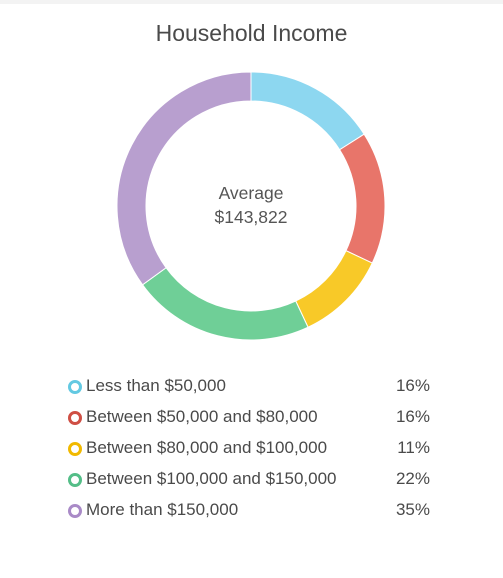 The image size is (503, 578). What do you see at coordinates (251, 193) in the screenshot?
I see `center-caption: Average` at bounding box center [251, 193].